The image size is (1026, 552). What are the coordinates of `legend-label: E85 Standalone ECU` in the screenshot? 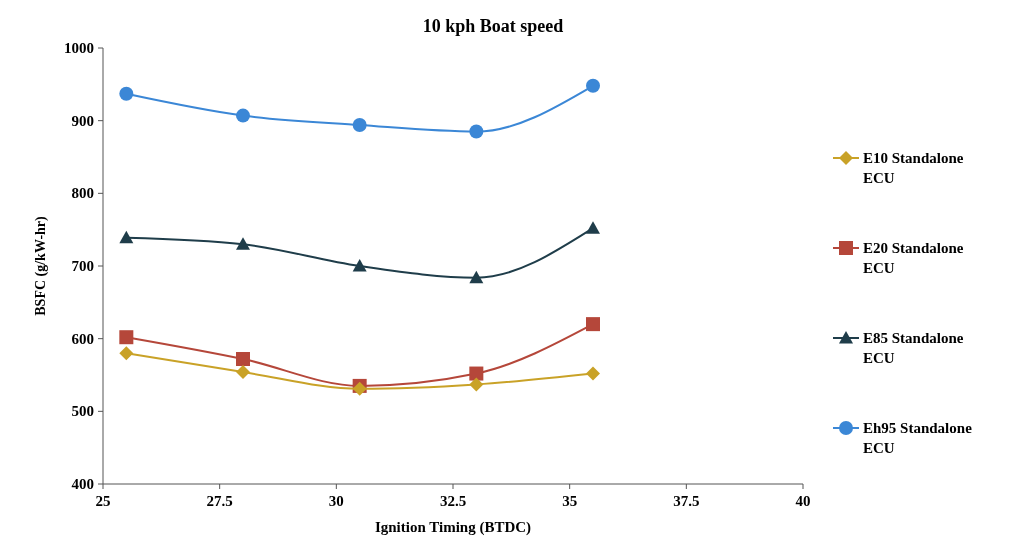 It's located at (913, 348).